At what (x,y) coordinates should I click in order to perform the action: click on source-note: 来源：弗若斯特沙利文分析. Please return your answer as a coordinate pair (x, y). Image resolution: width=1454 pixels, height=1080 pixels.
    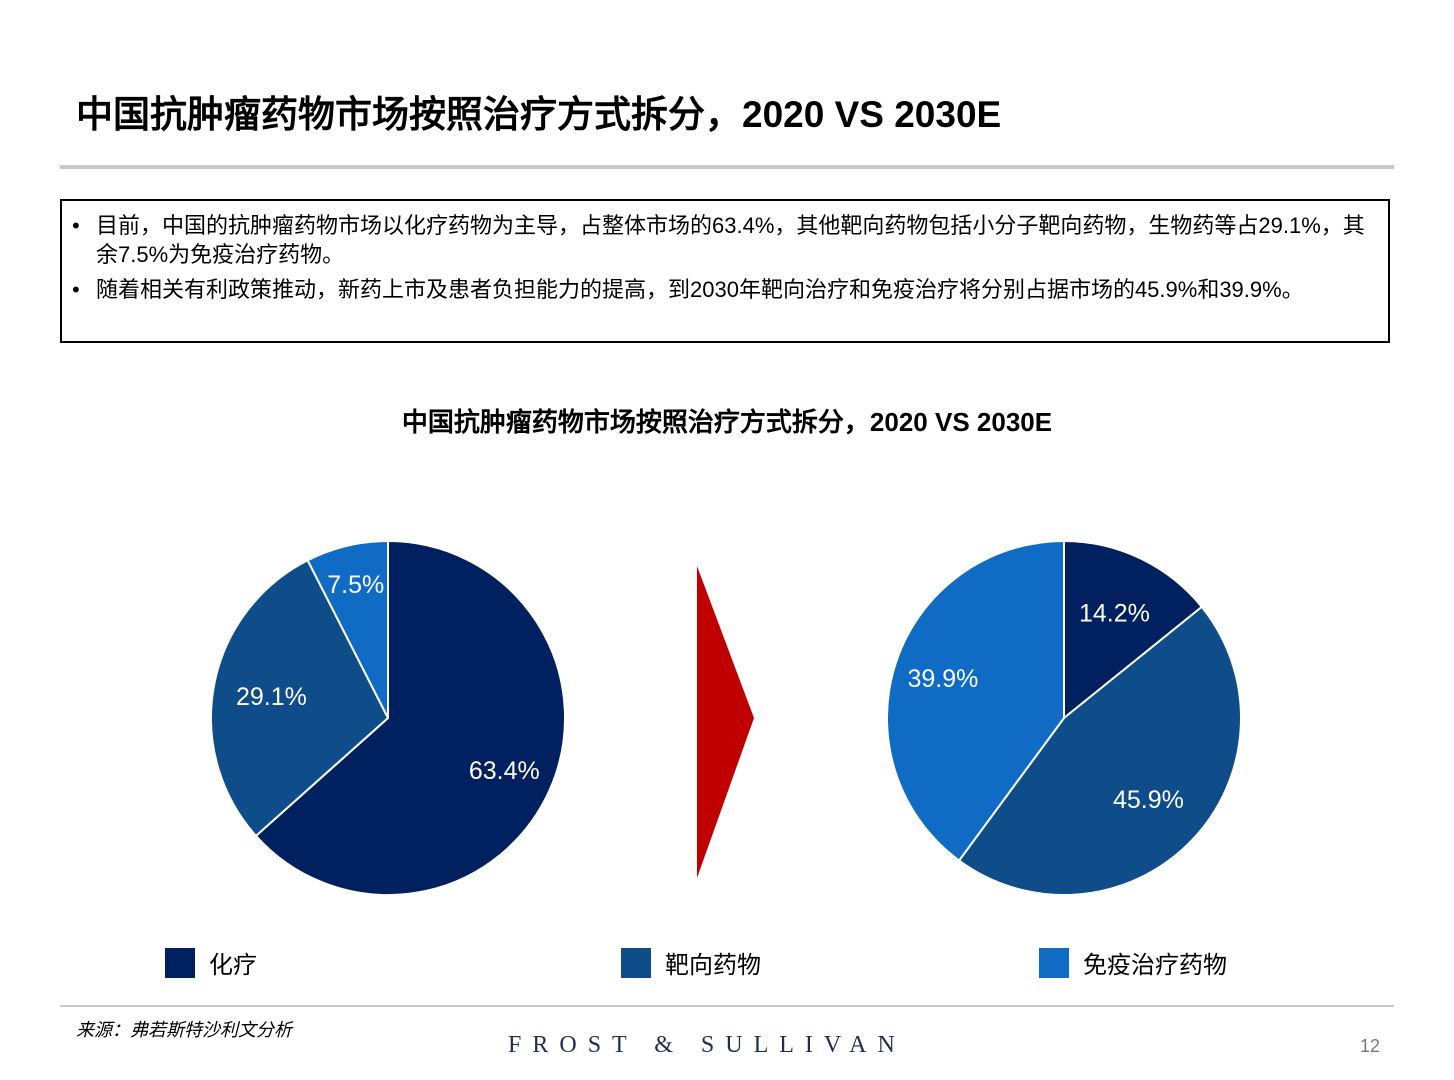
    Looking at the image, I should click on (184, 1030).